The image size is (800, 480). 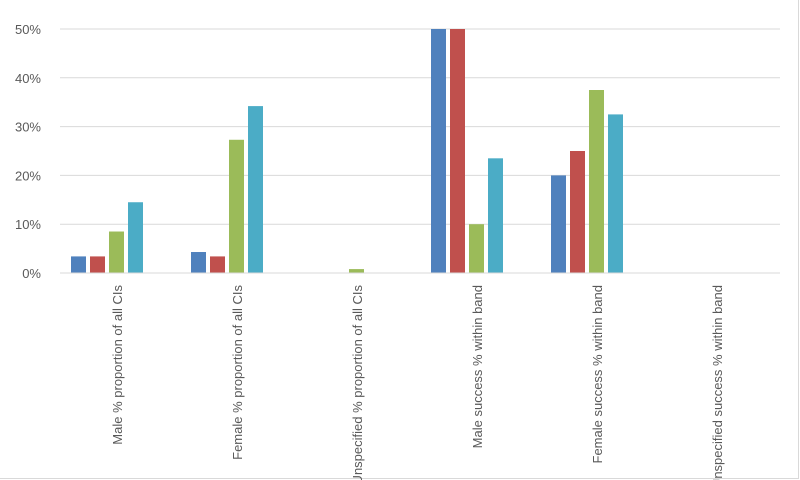 What do you see at coordinates (117, 365) in the screenshot?
I see `x-tick-label: Male % proportion of all CIs` at bounding box center [117, 365].